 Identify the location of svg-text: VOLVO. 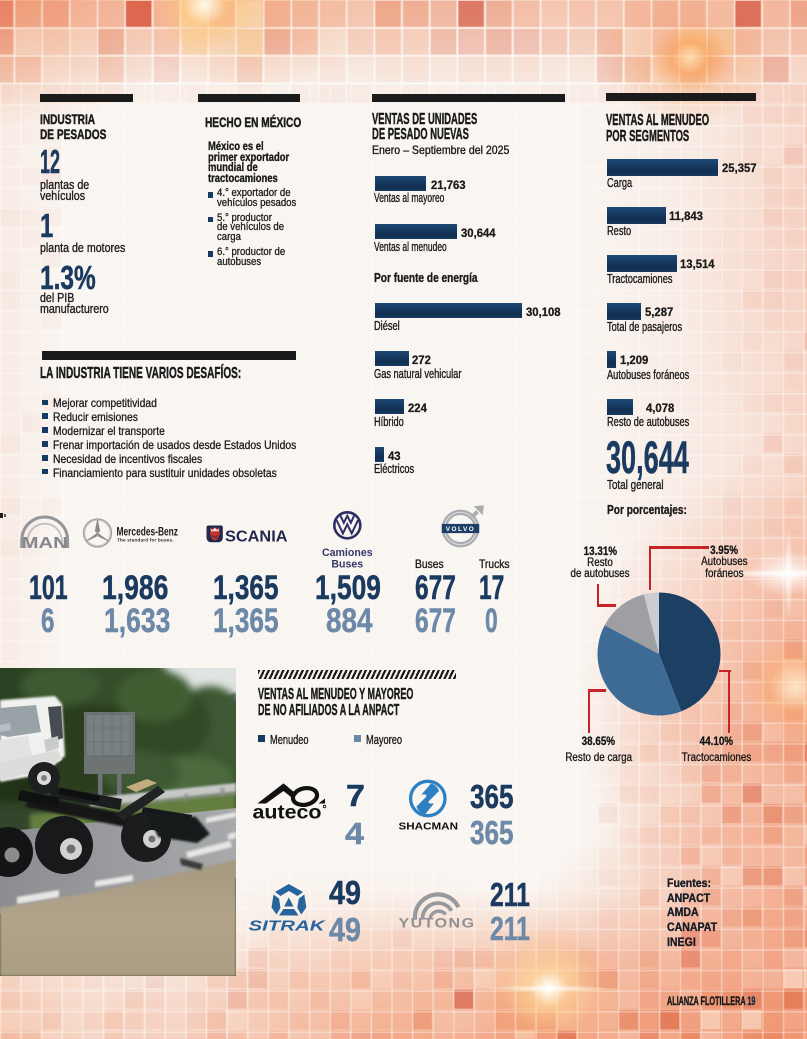
(460, 529).